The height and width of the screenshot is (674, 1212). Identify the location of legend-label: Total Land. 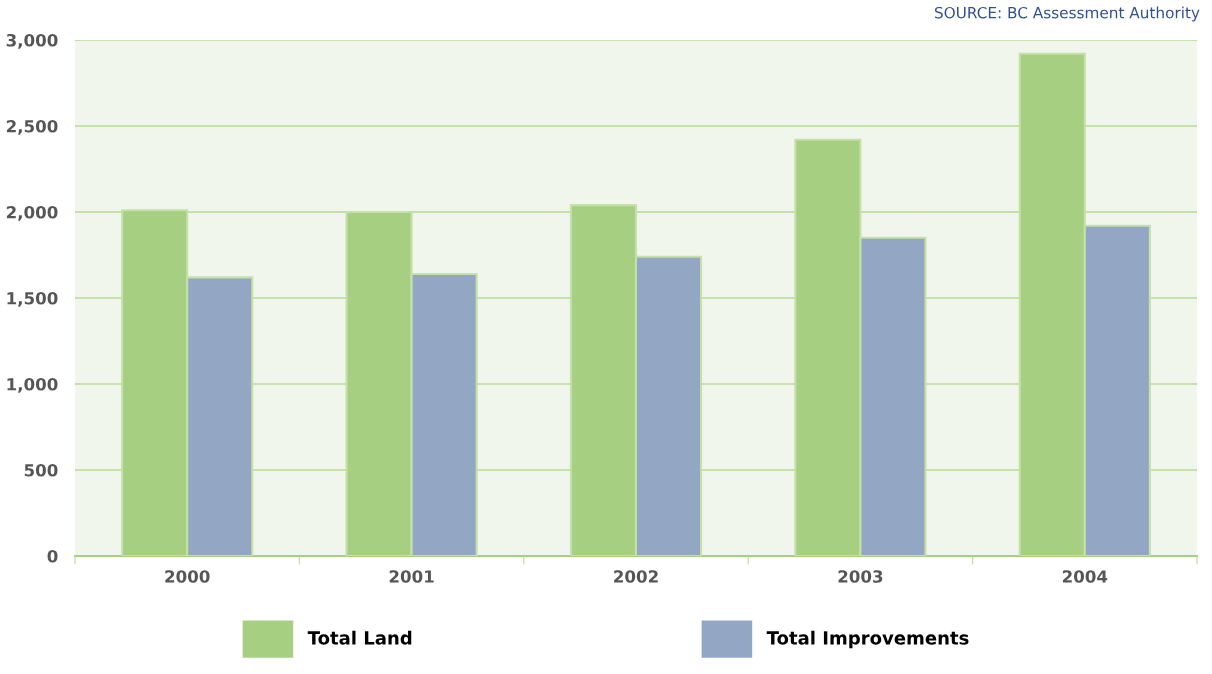
(359, 637).